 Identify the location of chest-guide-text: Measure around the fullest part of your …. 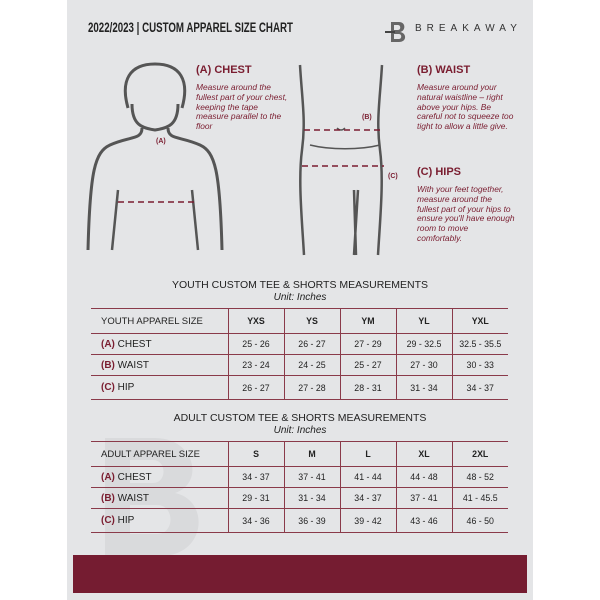
(242, 107).